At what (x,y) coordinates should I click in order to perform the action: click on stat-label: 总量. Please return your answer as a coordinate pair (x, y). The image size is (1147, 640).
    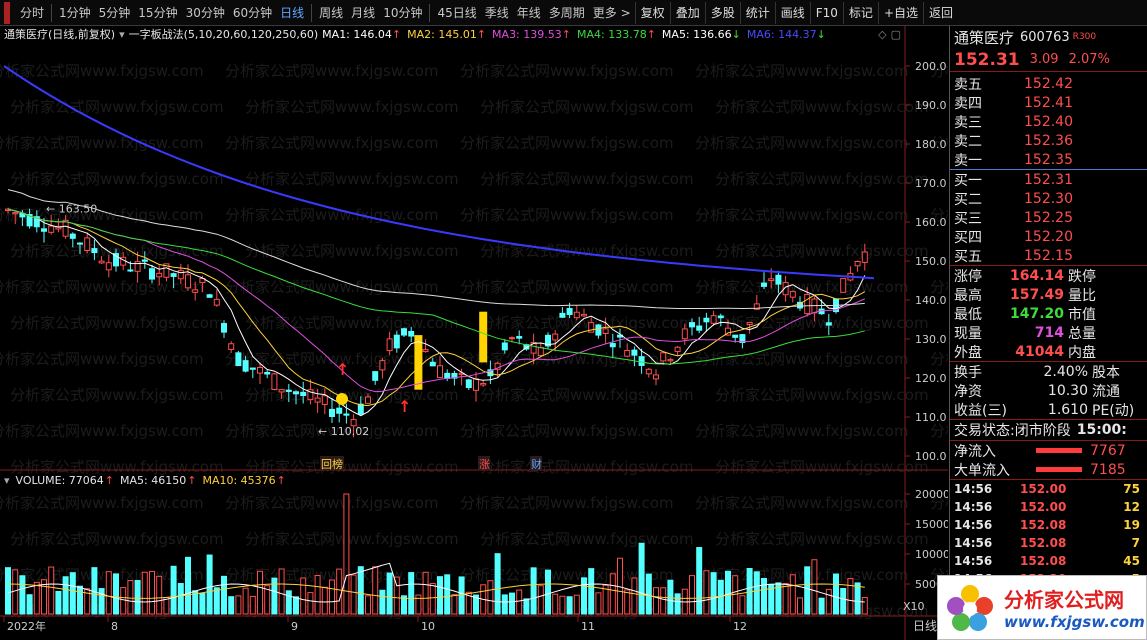
    Looking at the image, I should click on (1082, 333).